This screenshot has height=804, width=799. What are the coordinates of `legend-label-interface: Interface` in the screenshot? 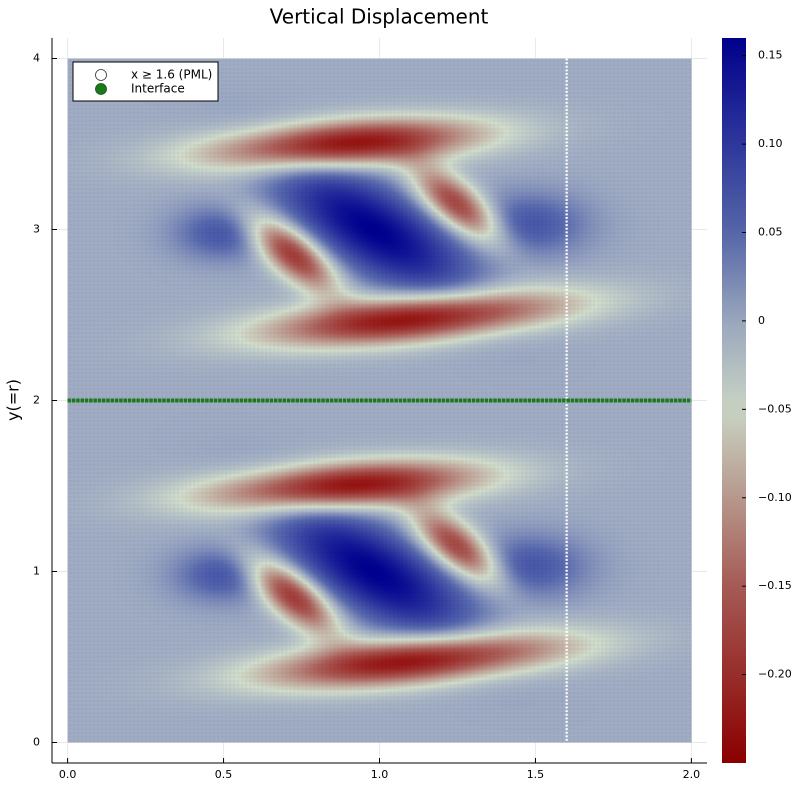 It's located at (158, 89).